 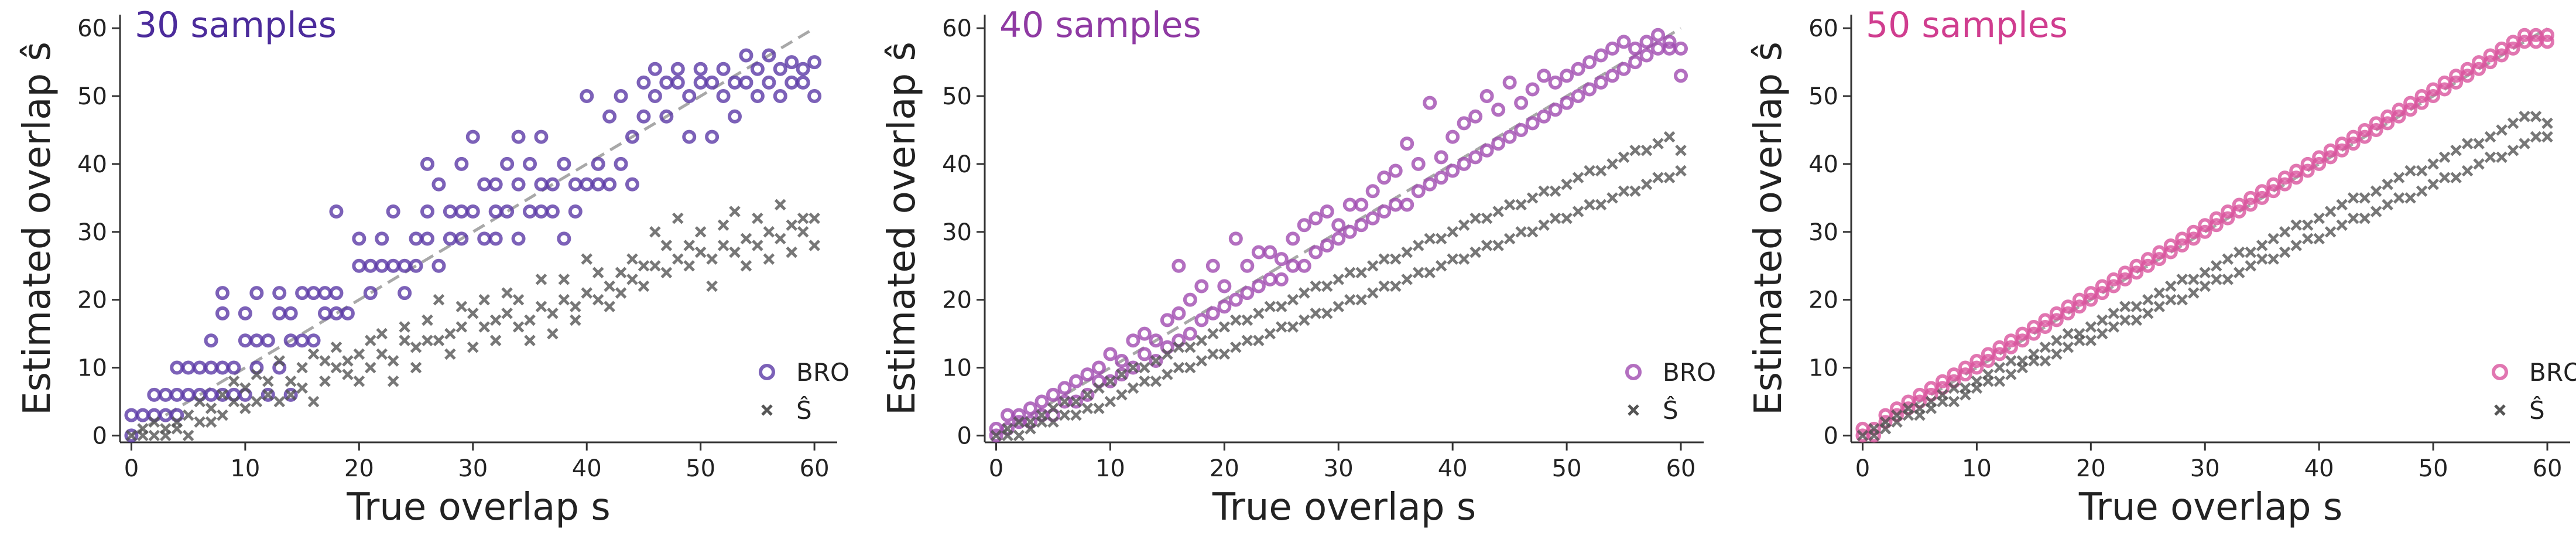 What do you see at coordinates (964, 435) in the screenshot?
I see `y-tick-label: 0` at bounding box center [964, 435].